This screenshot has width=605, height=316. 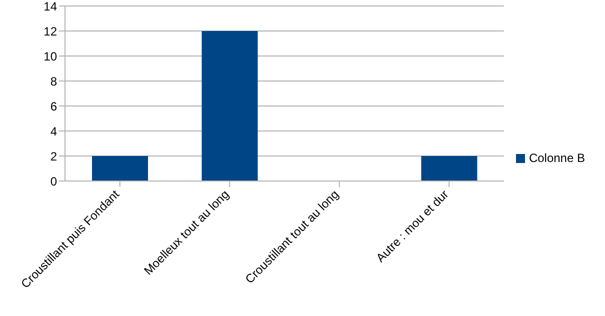 What do you see at coordinates (51, 31) in the screenshot?
I see `y-tick-label: 12` at bounding box center [51, 31].